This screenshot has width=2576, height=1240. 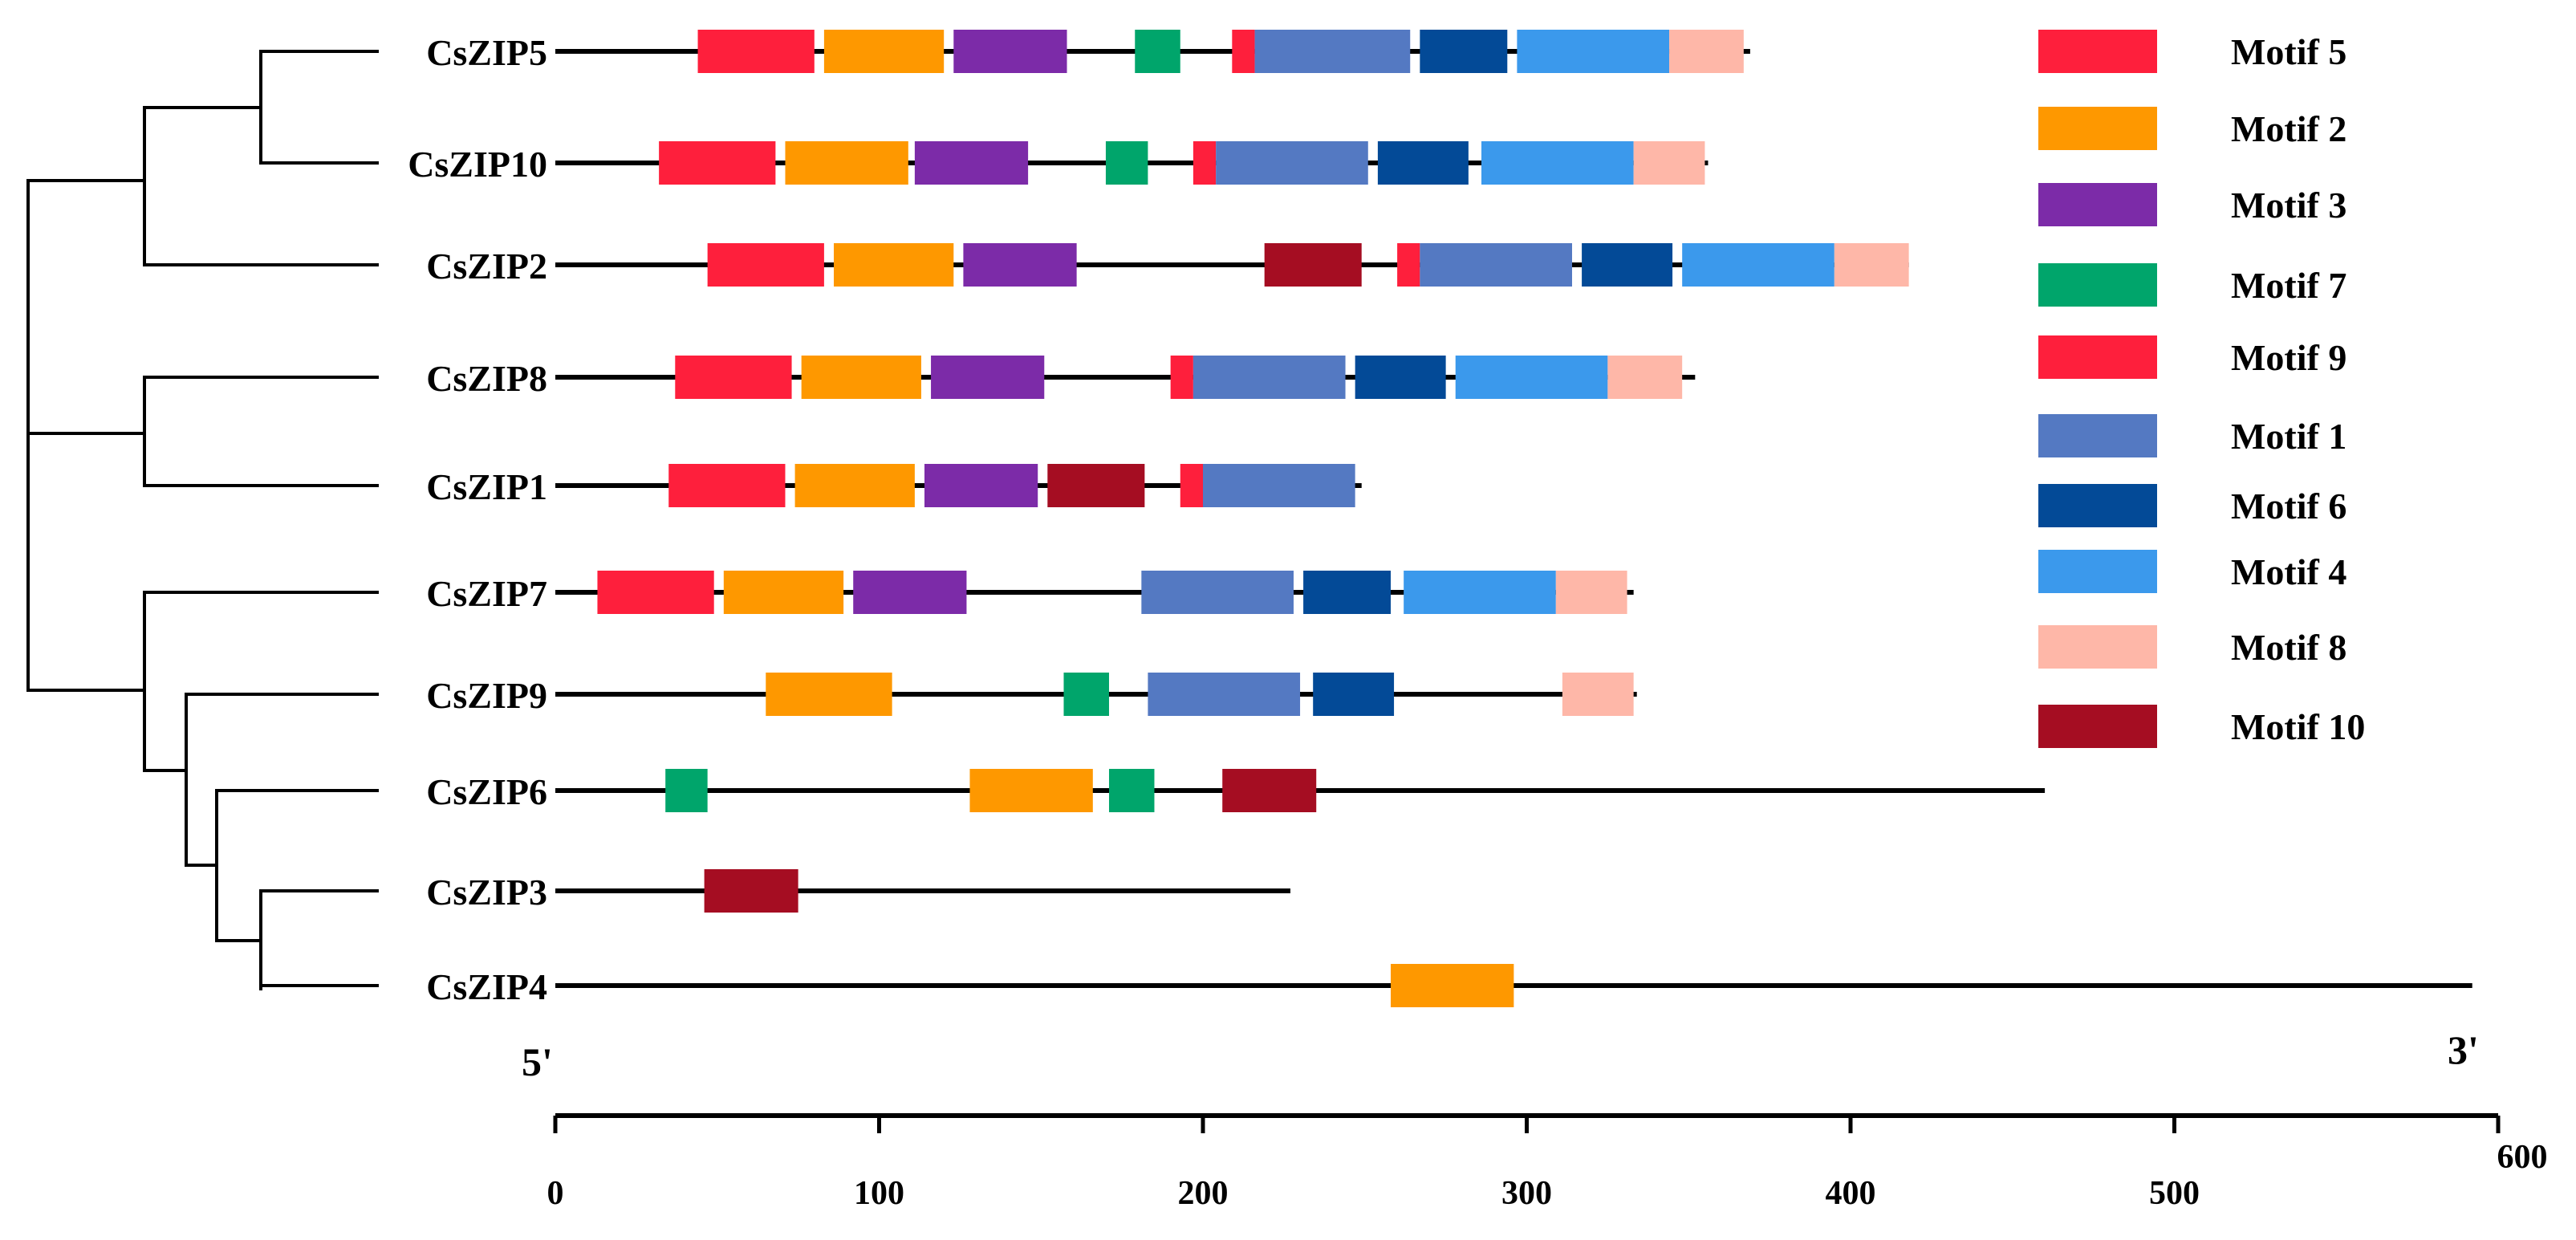 I want to click on legend-label: Motif 1, so click(x=2288, y=436).